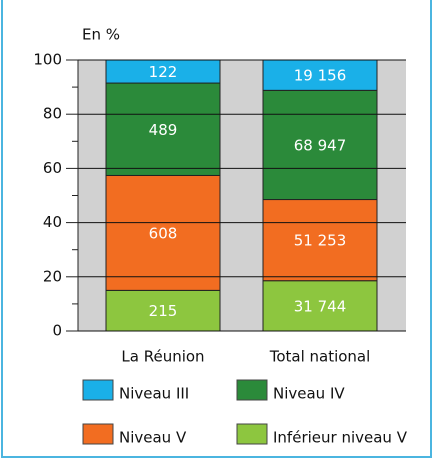 Image resolution: width=433 pixels, height=459 pixels. I want to click on y-tick-label: 0, so click(57, 331).